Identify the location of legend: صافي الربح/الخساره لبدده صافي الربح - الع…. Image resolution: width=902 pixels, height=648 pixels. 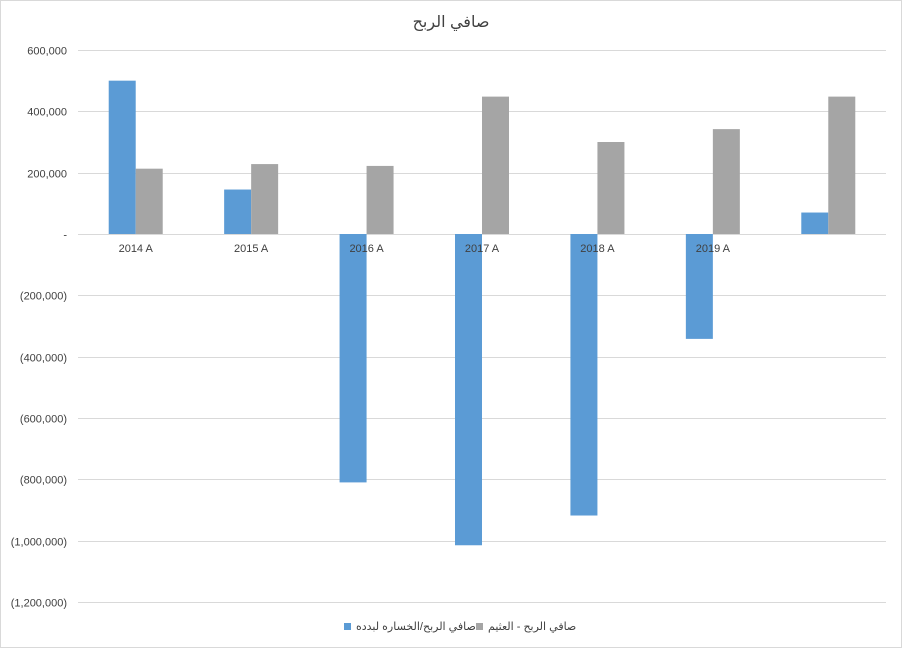
(460, 627).